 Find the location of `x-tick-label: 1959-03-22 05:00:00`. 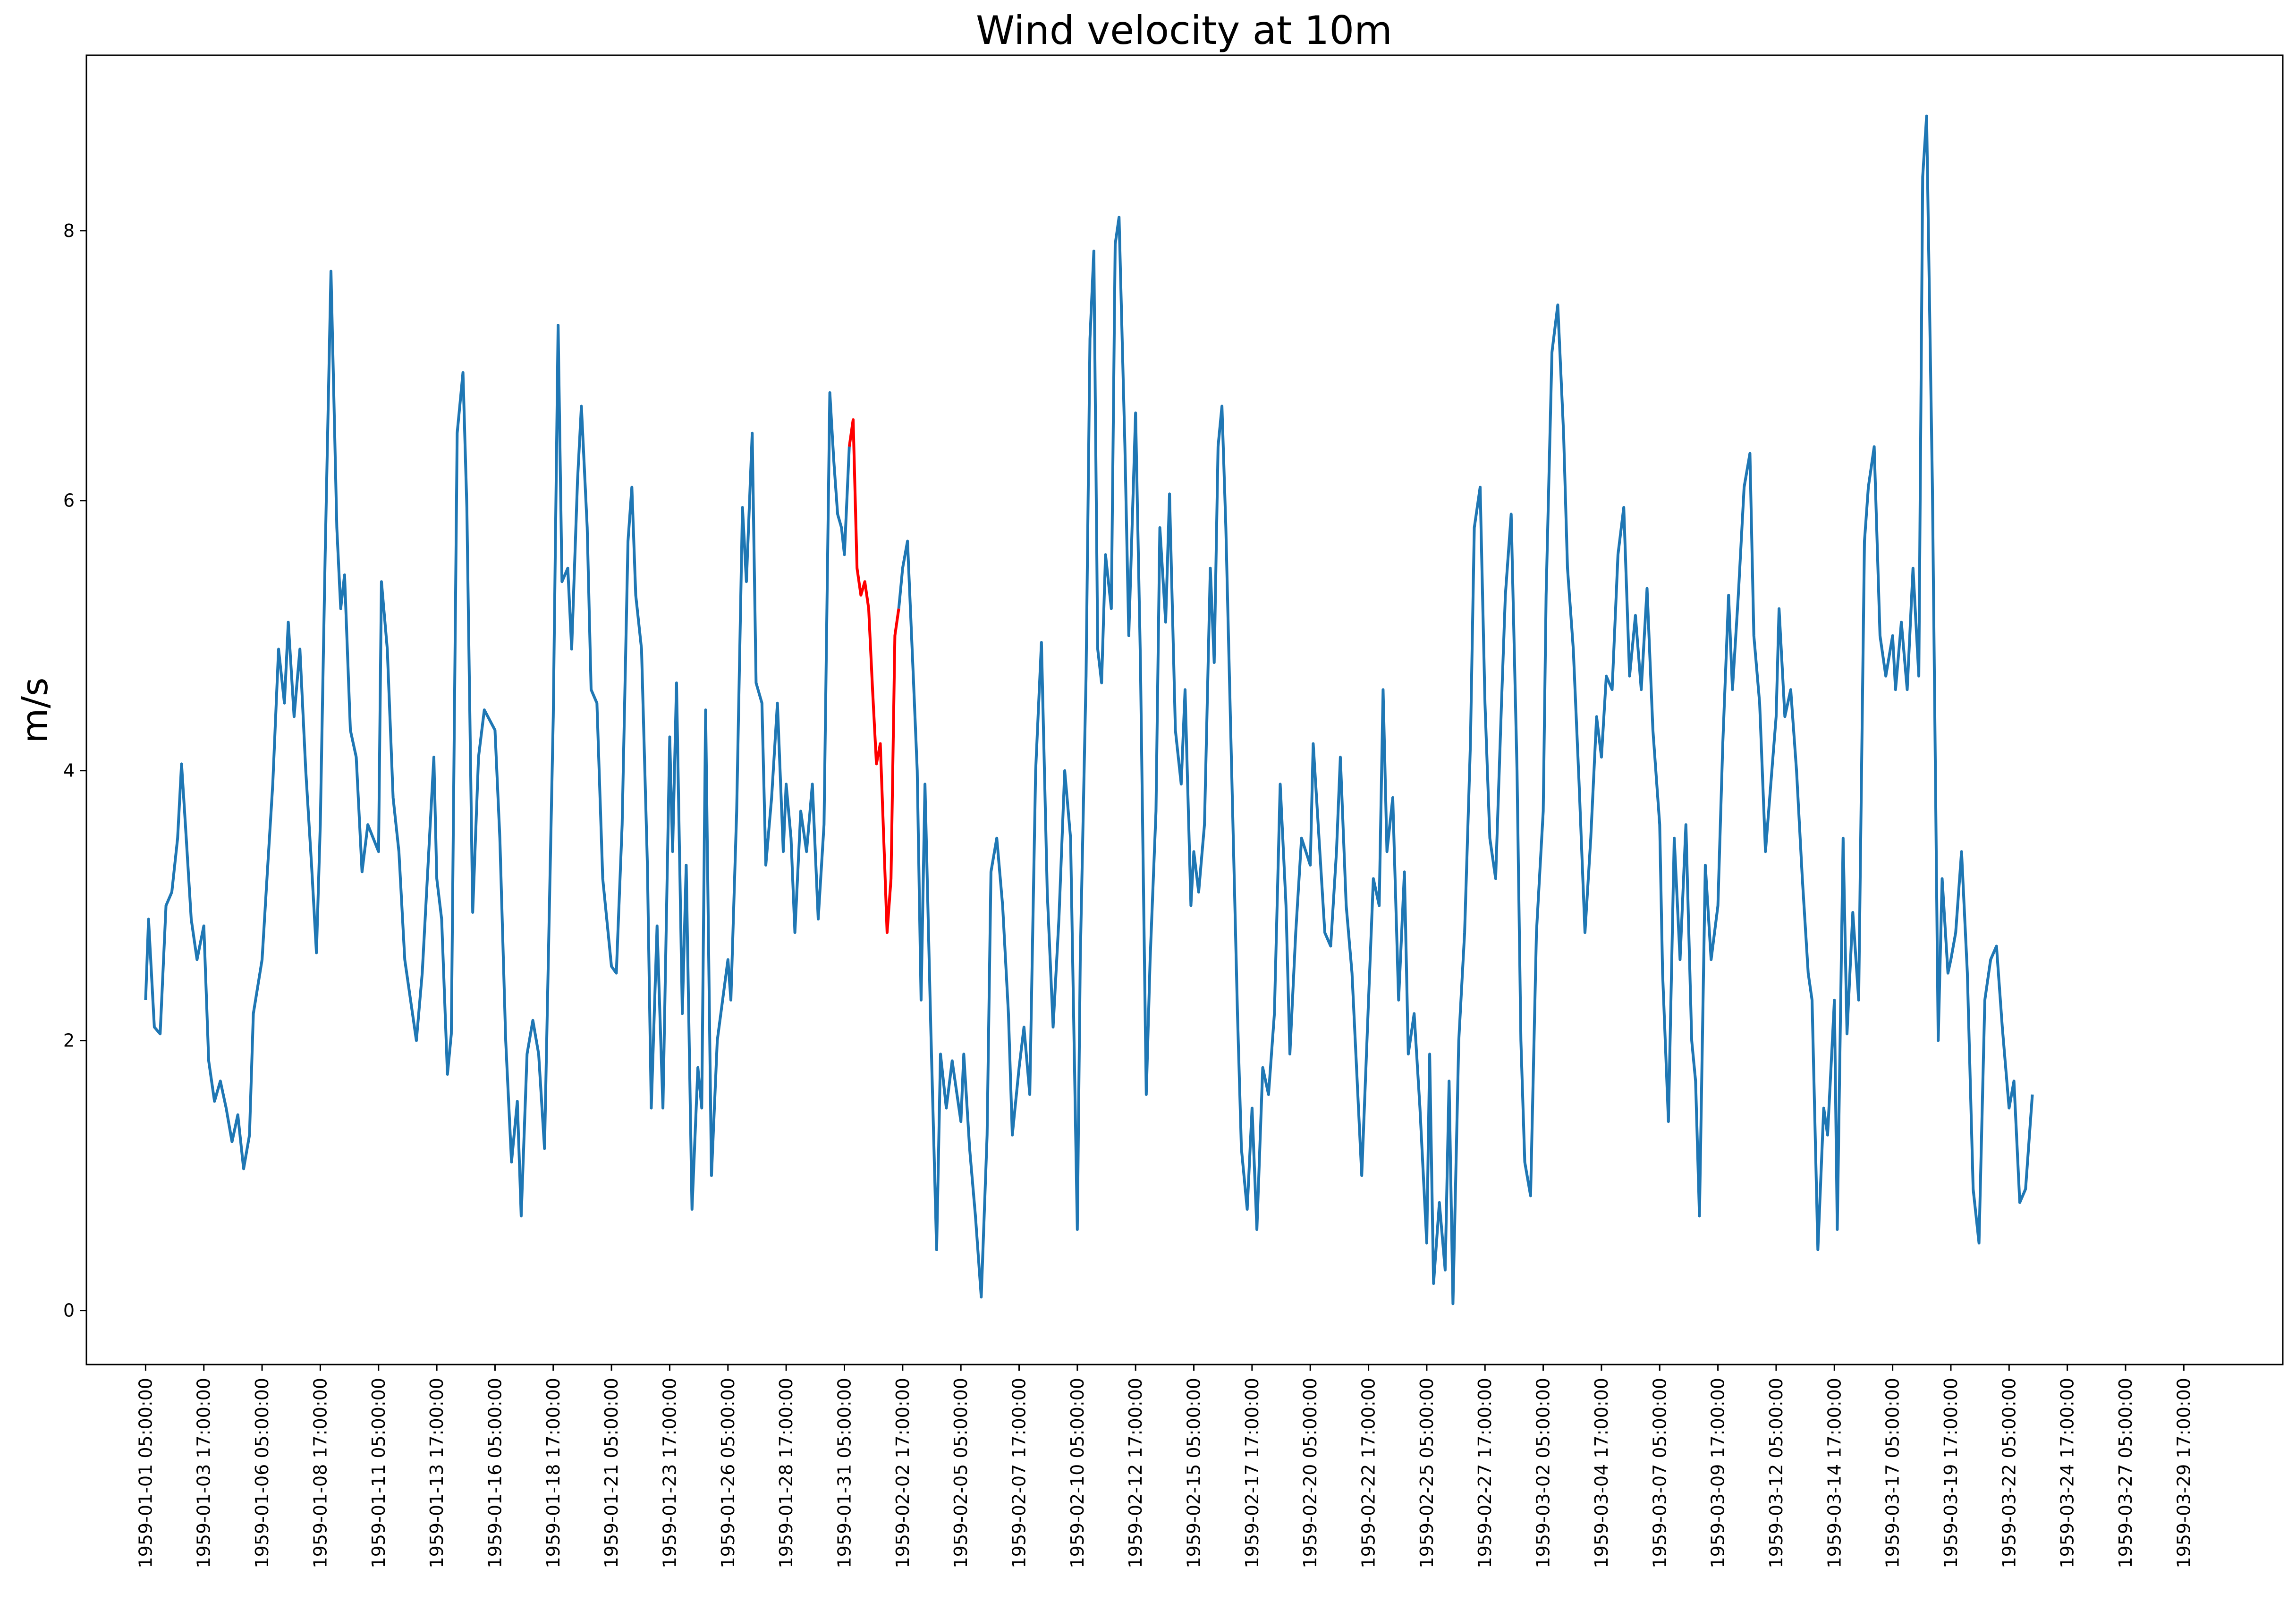

x-tick-label: 1959-03-22 05:00:00 is located at coordinates (2009, 1473).